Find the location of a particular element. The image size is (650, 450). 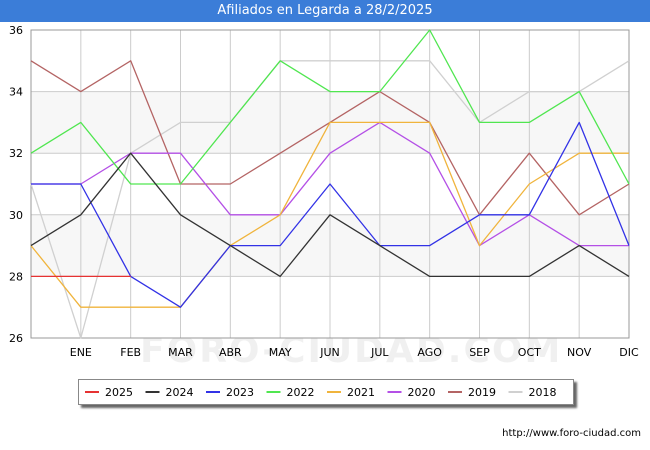

x-tick-label: NOV is located at coordinates (579, 352).